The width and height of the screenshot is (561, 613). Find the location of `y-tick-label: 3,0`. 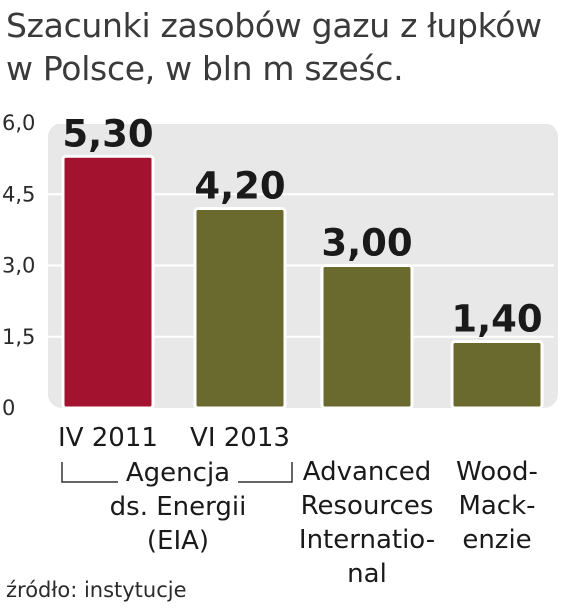

y-tick-label: 3,0 is located at coordinates (18, 266).